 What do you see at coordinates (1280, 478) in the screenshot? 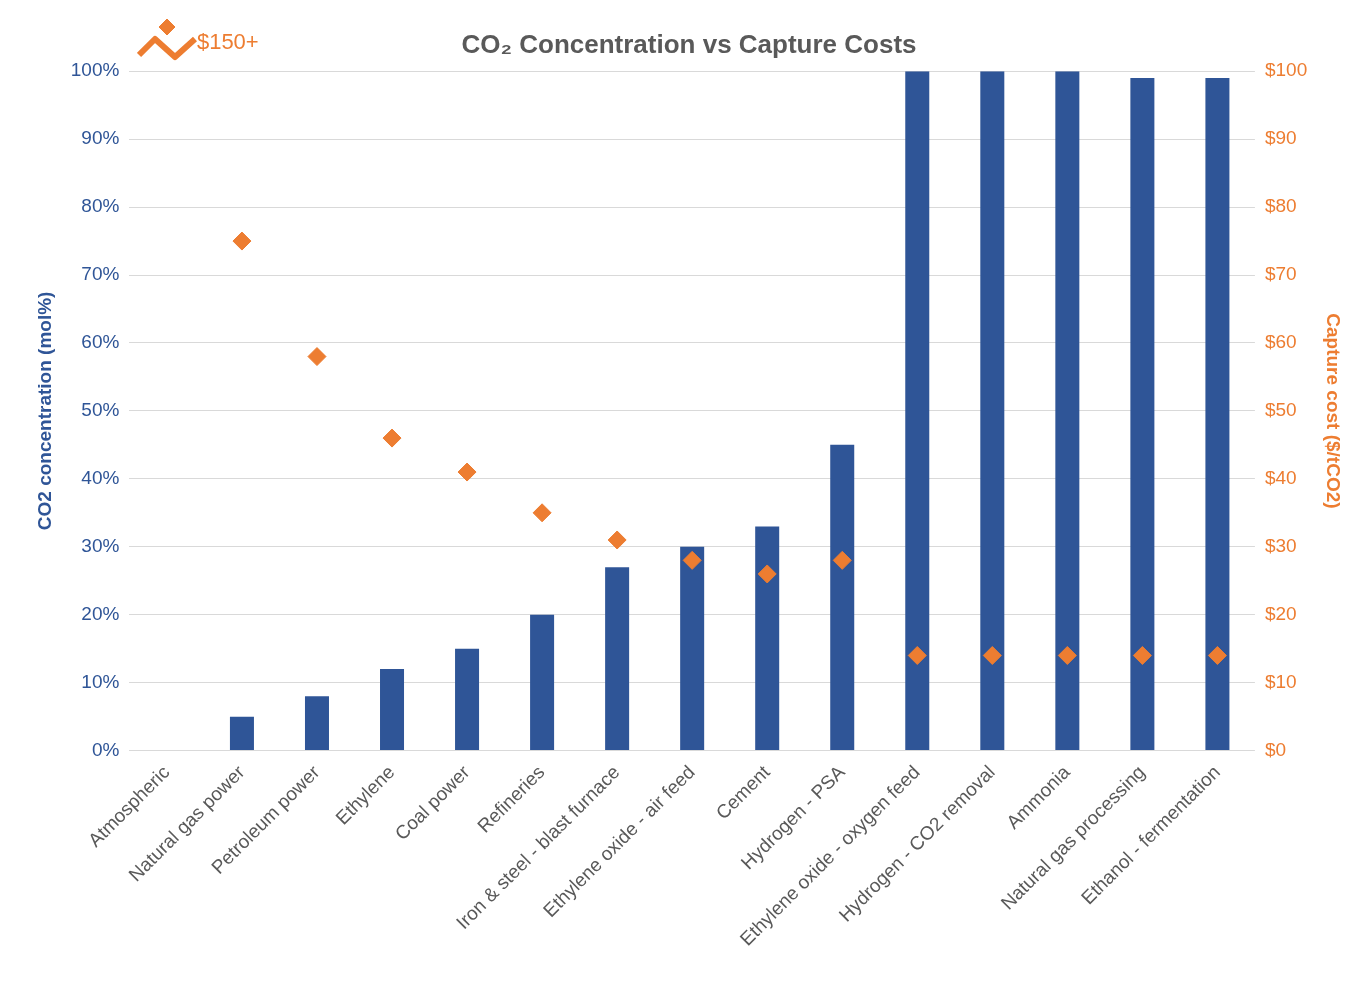
I see `y2-tick-label: $40` at bounding box center [1280, 478].